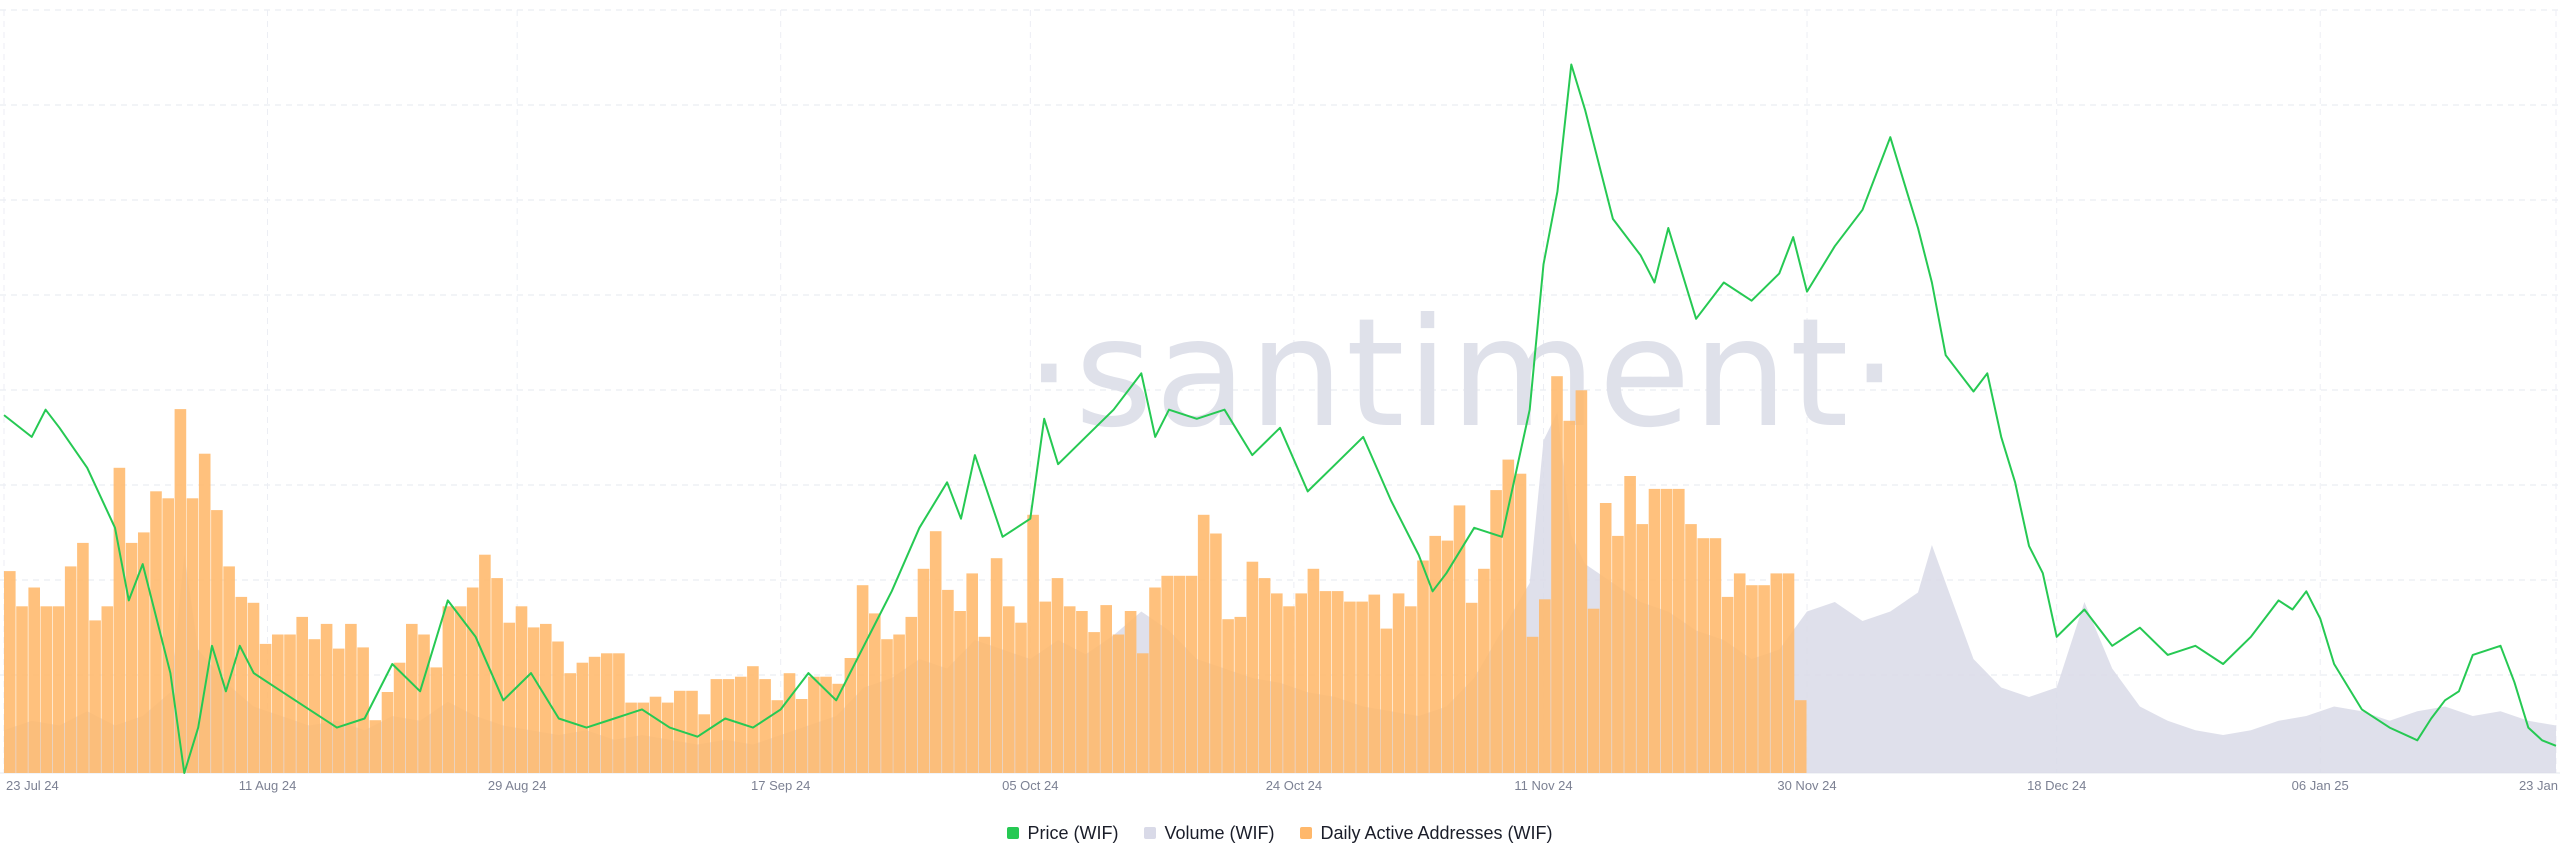 The height and width of the screenshot is (867, 2560). I want to click on x-tick-label: 30 Nov 24, so click(1806, 785).